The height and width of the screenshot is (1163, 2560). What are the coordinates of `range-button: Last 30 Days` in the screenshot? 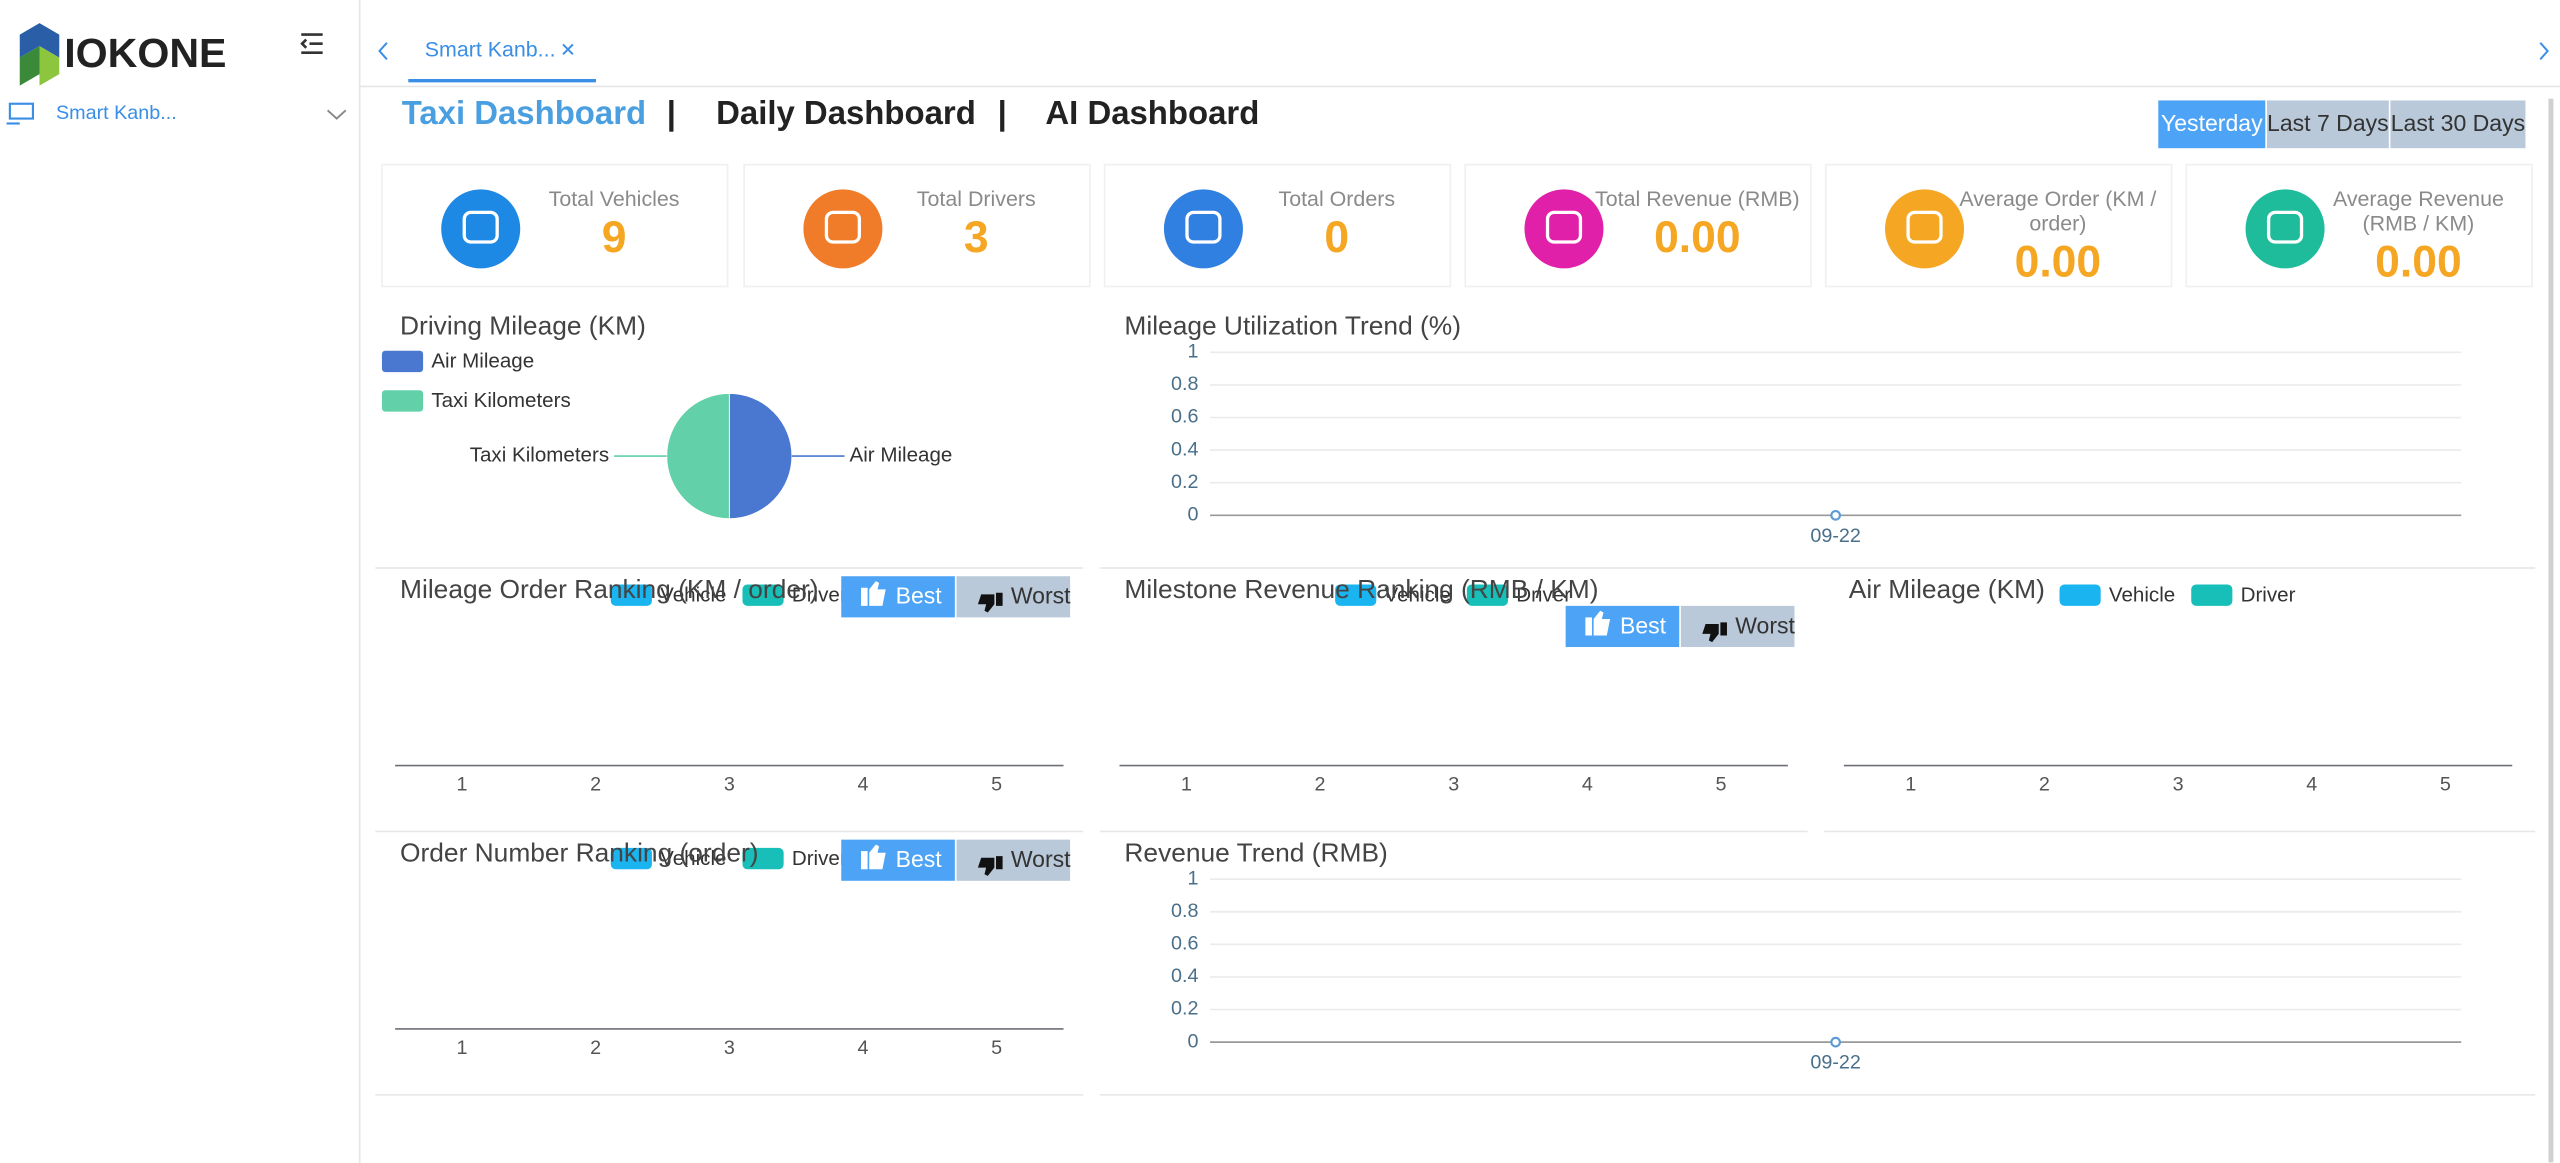 It's located at (2458, 124).